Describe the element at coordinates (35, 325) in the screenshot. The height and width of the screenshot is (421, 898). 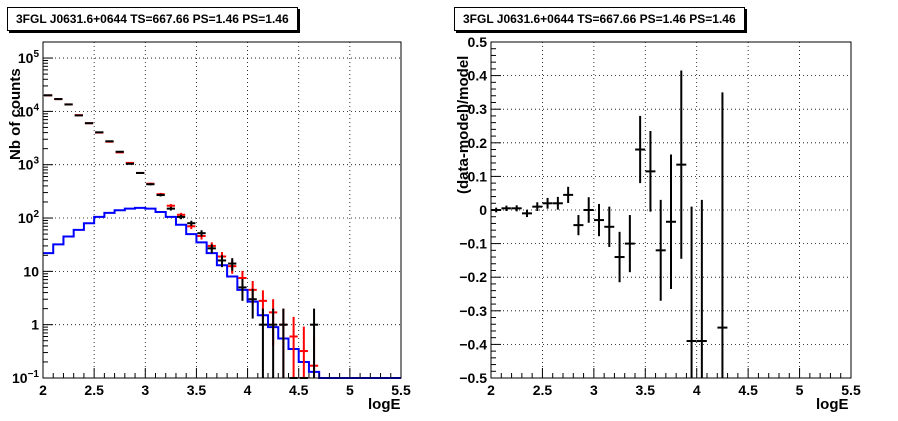
I see `left-y-tick-label-1: 1` at that location.